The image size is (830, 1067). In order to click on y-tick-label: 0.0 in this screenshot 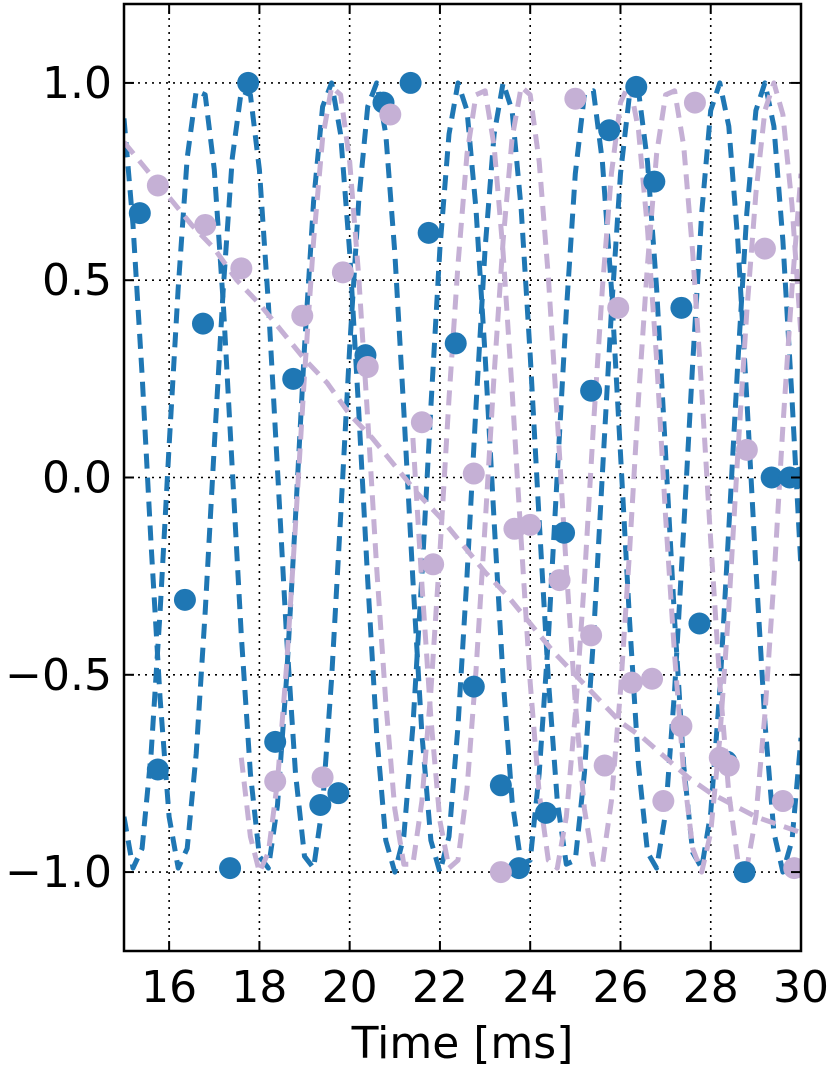, I will do `click(77, 478)`.